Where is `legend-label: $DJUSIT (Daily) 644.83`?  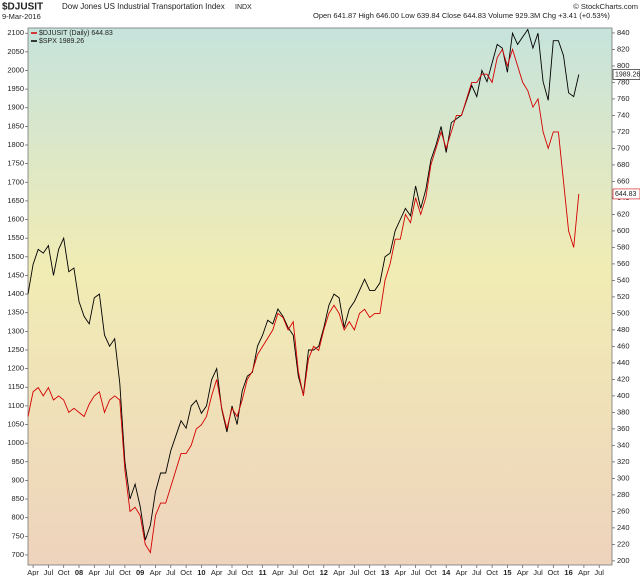
legend-label: $DJUSIT (Daily) 644.83 is located at coordinates (76, 33).